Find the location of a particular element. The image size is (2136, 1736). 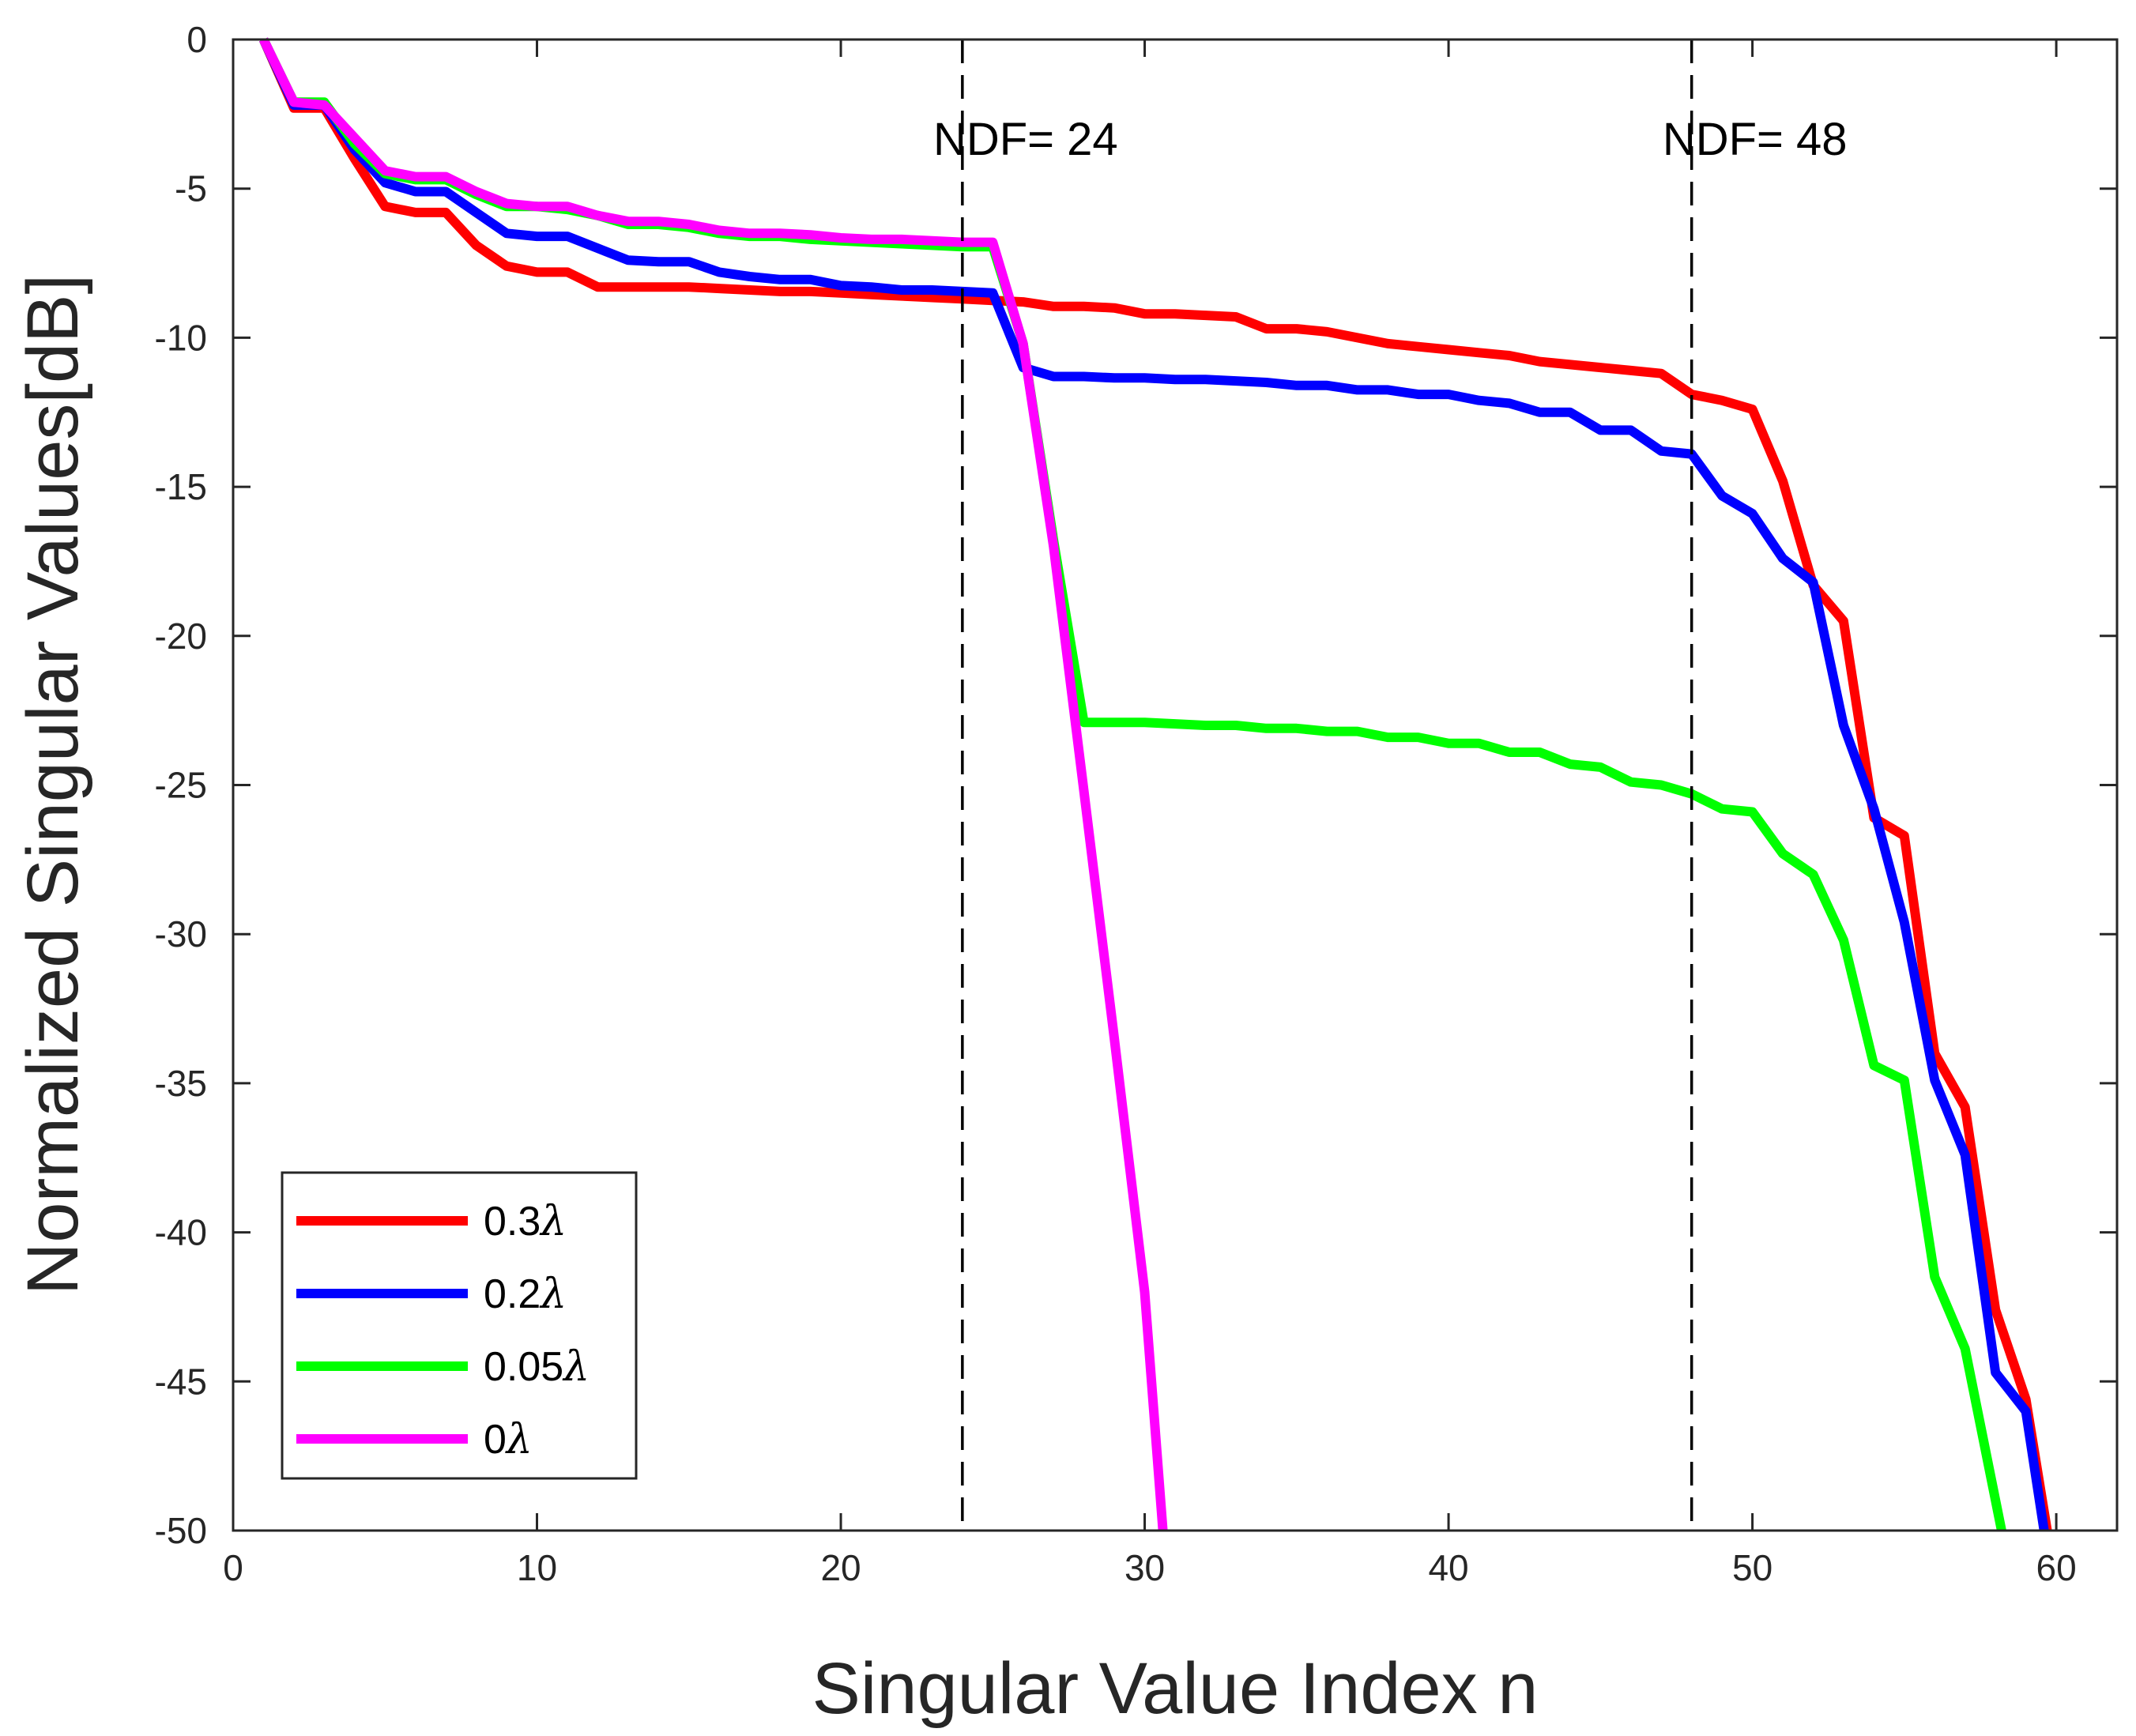

x-tick-label-40: 40 is located at coordinates (1448, 1567).